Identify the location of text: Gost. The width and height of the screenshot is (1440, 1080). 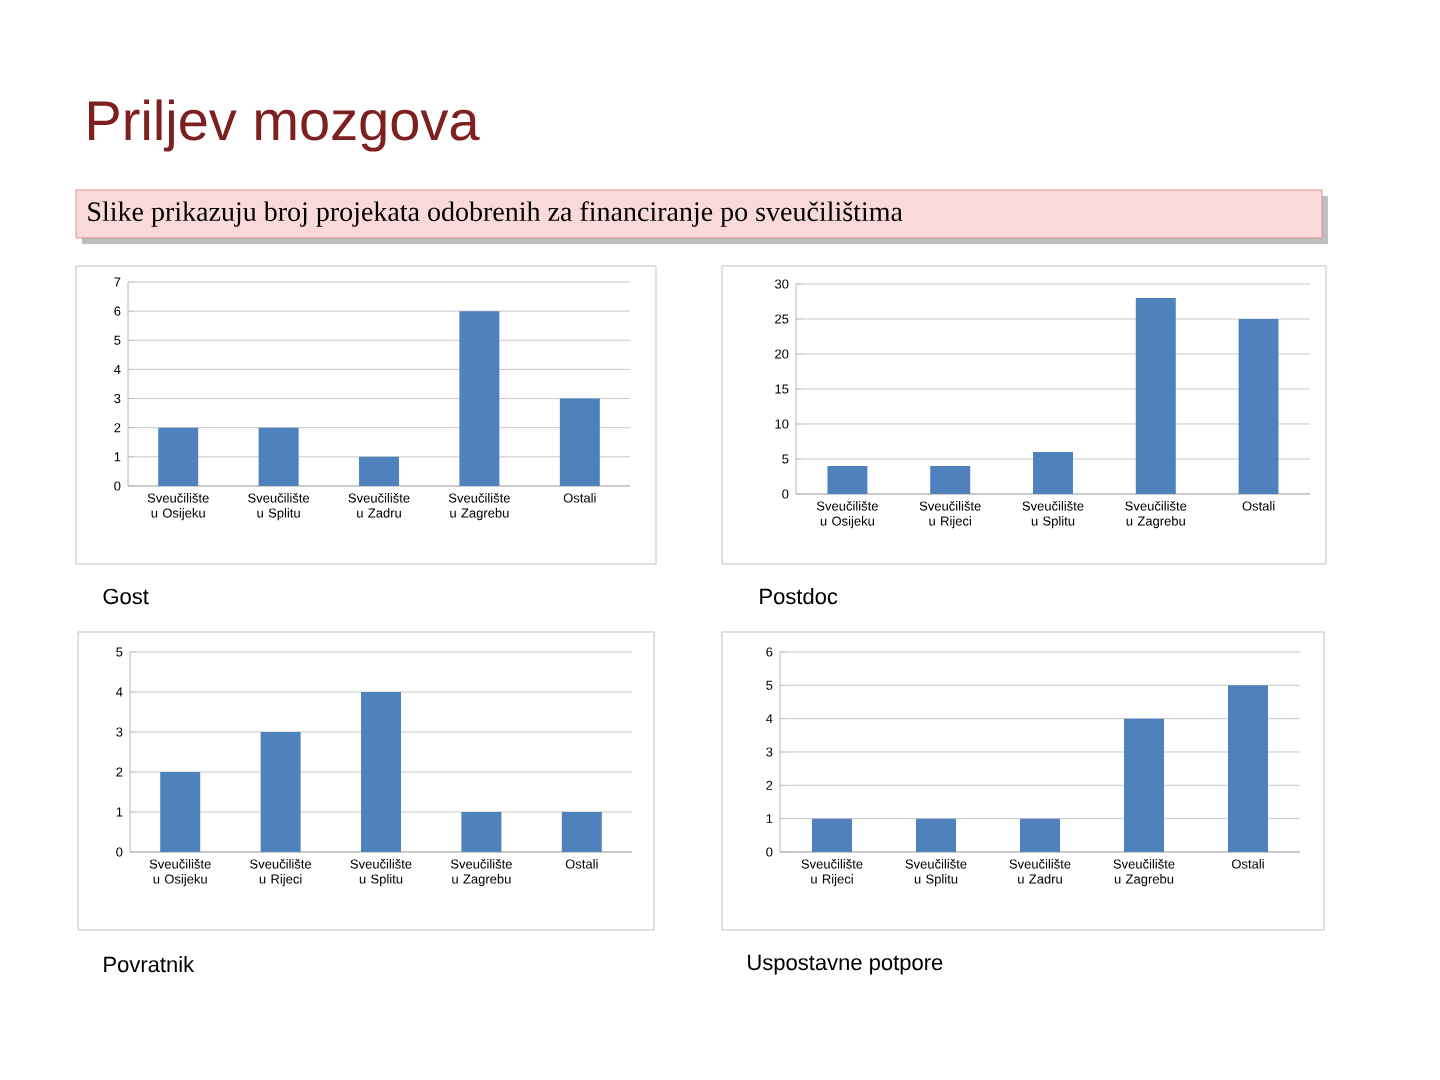
(126, 596).